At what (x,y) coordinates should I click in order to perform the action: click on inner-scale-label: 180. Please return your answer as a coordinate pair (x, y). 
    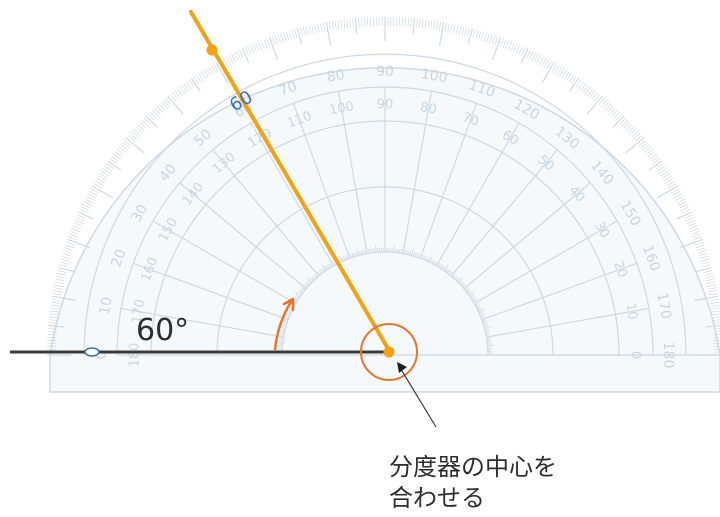
    Looking at the image, I should click on (135, 355).